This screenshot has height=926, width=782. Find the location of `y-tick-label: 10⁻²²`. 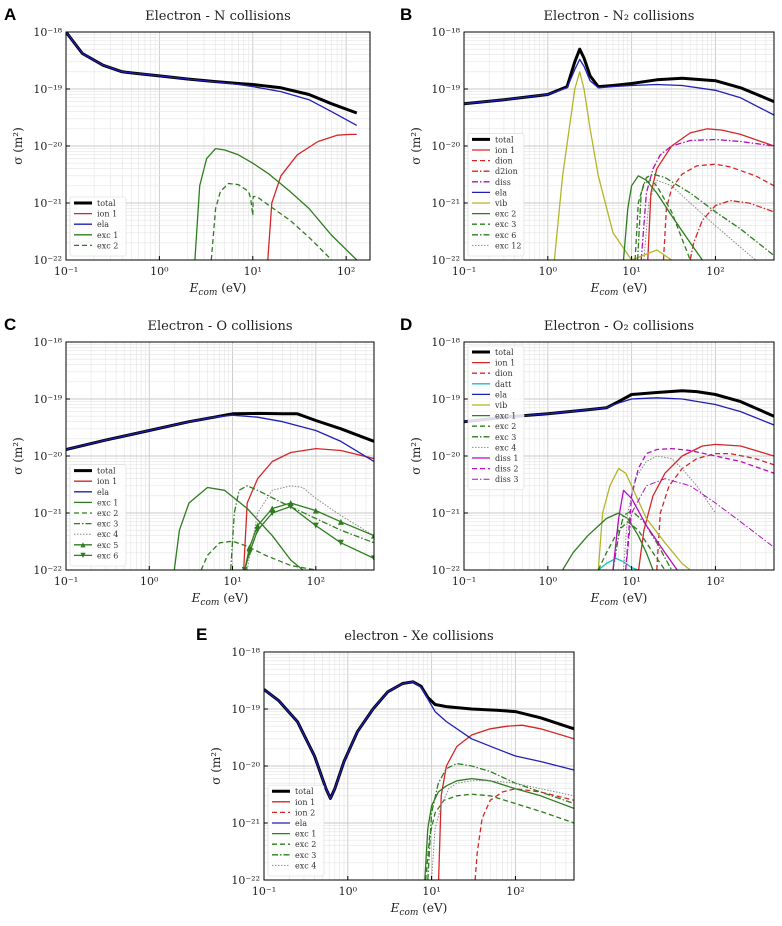

y-tick-label: 10⁻²² is located at coordinates (47, 570).